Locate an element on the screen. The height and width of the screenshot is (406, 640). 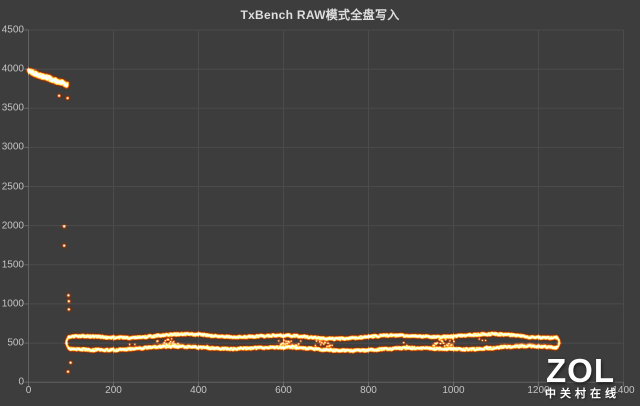
x-axis-tick-label: 1200 is located at coordinates (538, 390).